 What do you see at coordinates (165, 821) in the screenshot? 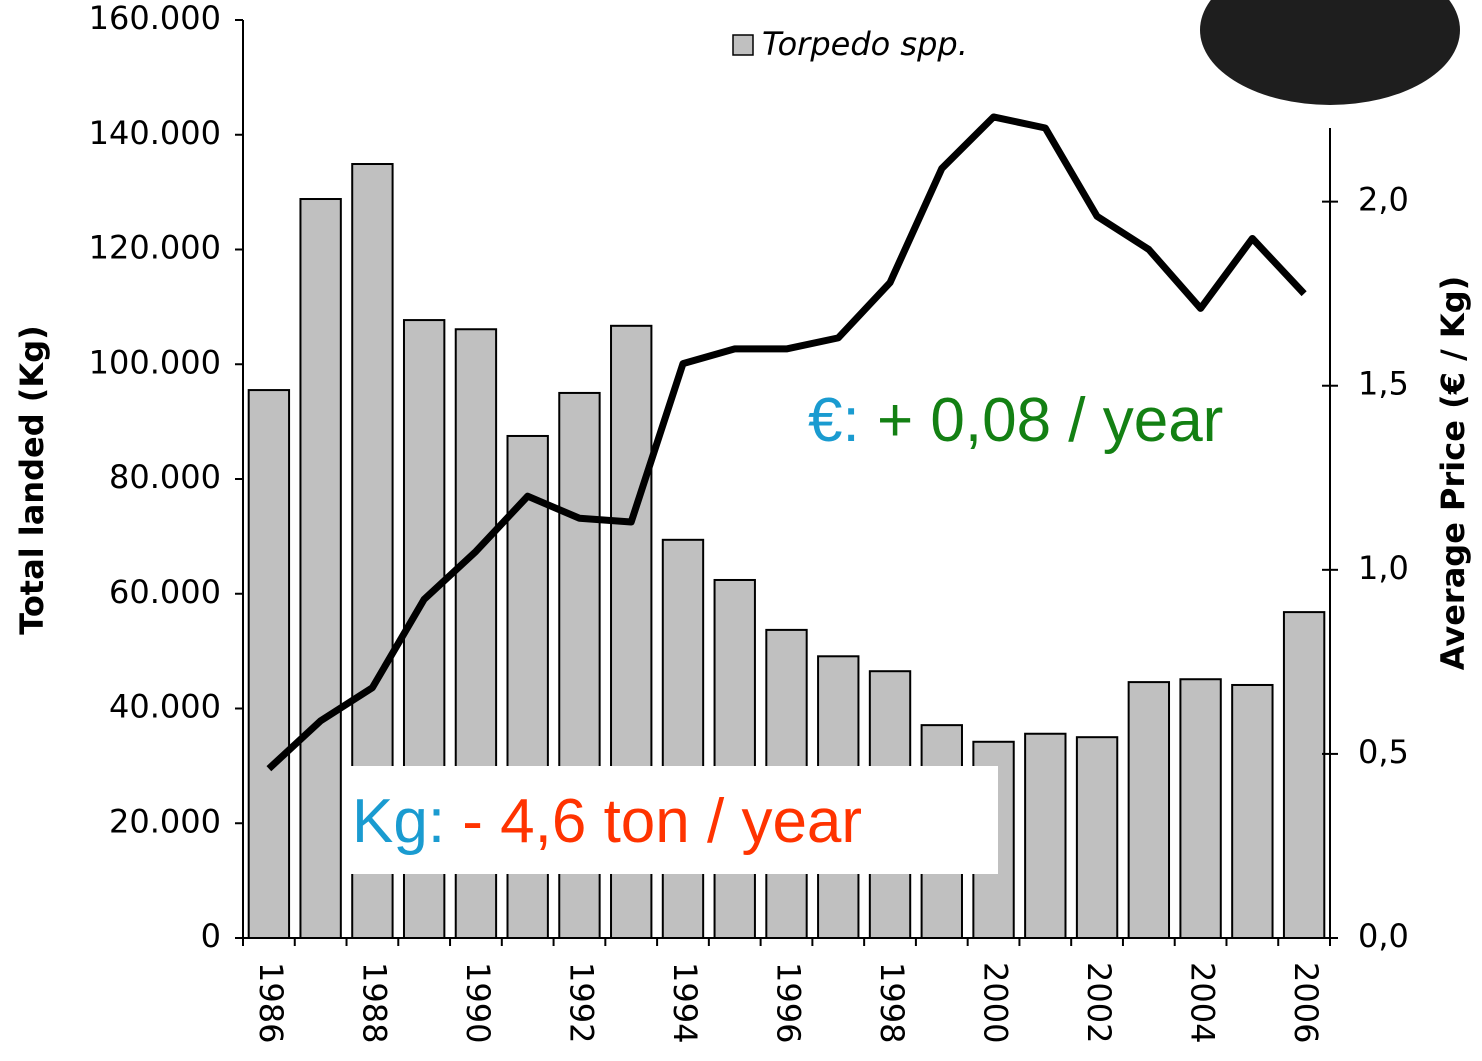
I see `y-tick-label: 20.000` at bounding box center [165, 821].